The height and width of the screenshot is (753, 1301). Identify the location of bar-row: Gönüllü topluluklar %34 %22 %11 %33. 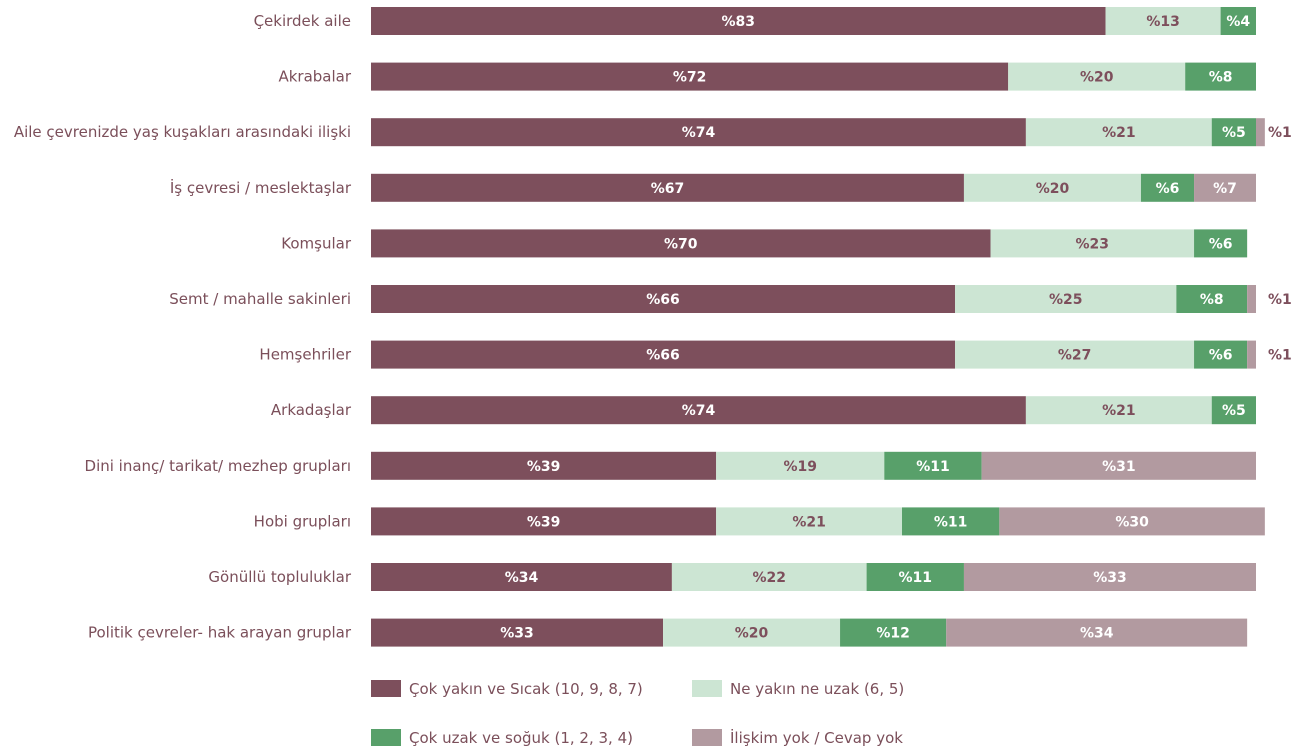
(732, 577).